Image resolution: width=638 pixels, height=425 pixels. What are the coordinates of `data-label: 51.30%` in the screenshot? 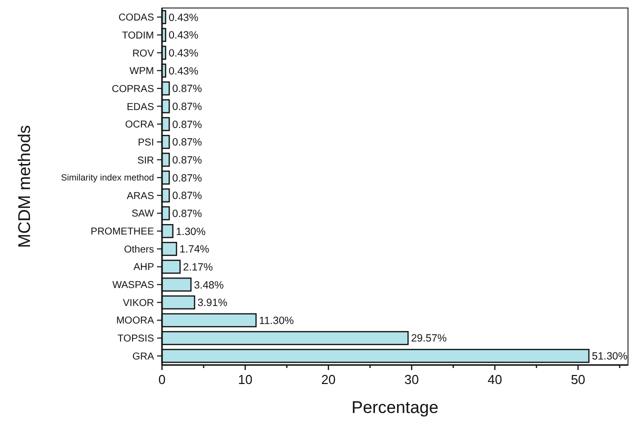 It's located at (610, 356).